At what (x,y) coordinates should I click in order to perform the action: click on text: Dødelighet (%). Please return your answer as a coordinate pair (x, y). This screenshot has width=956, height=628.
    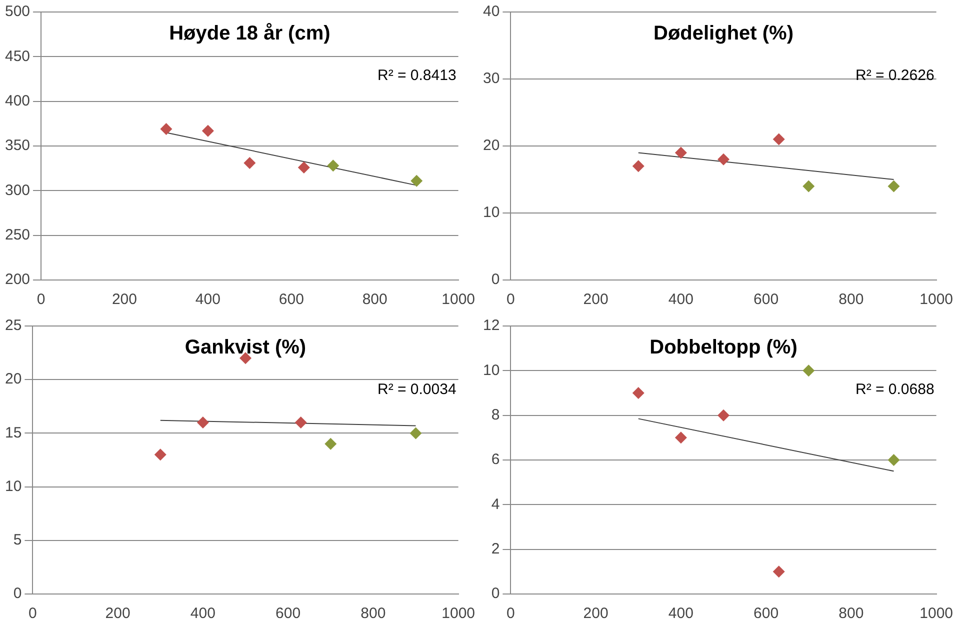
    Looking at the image, I should click on (724, 33).